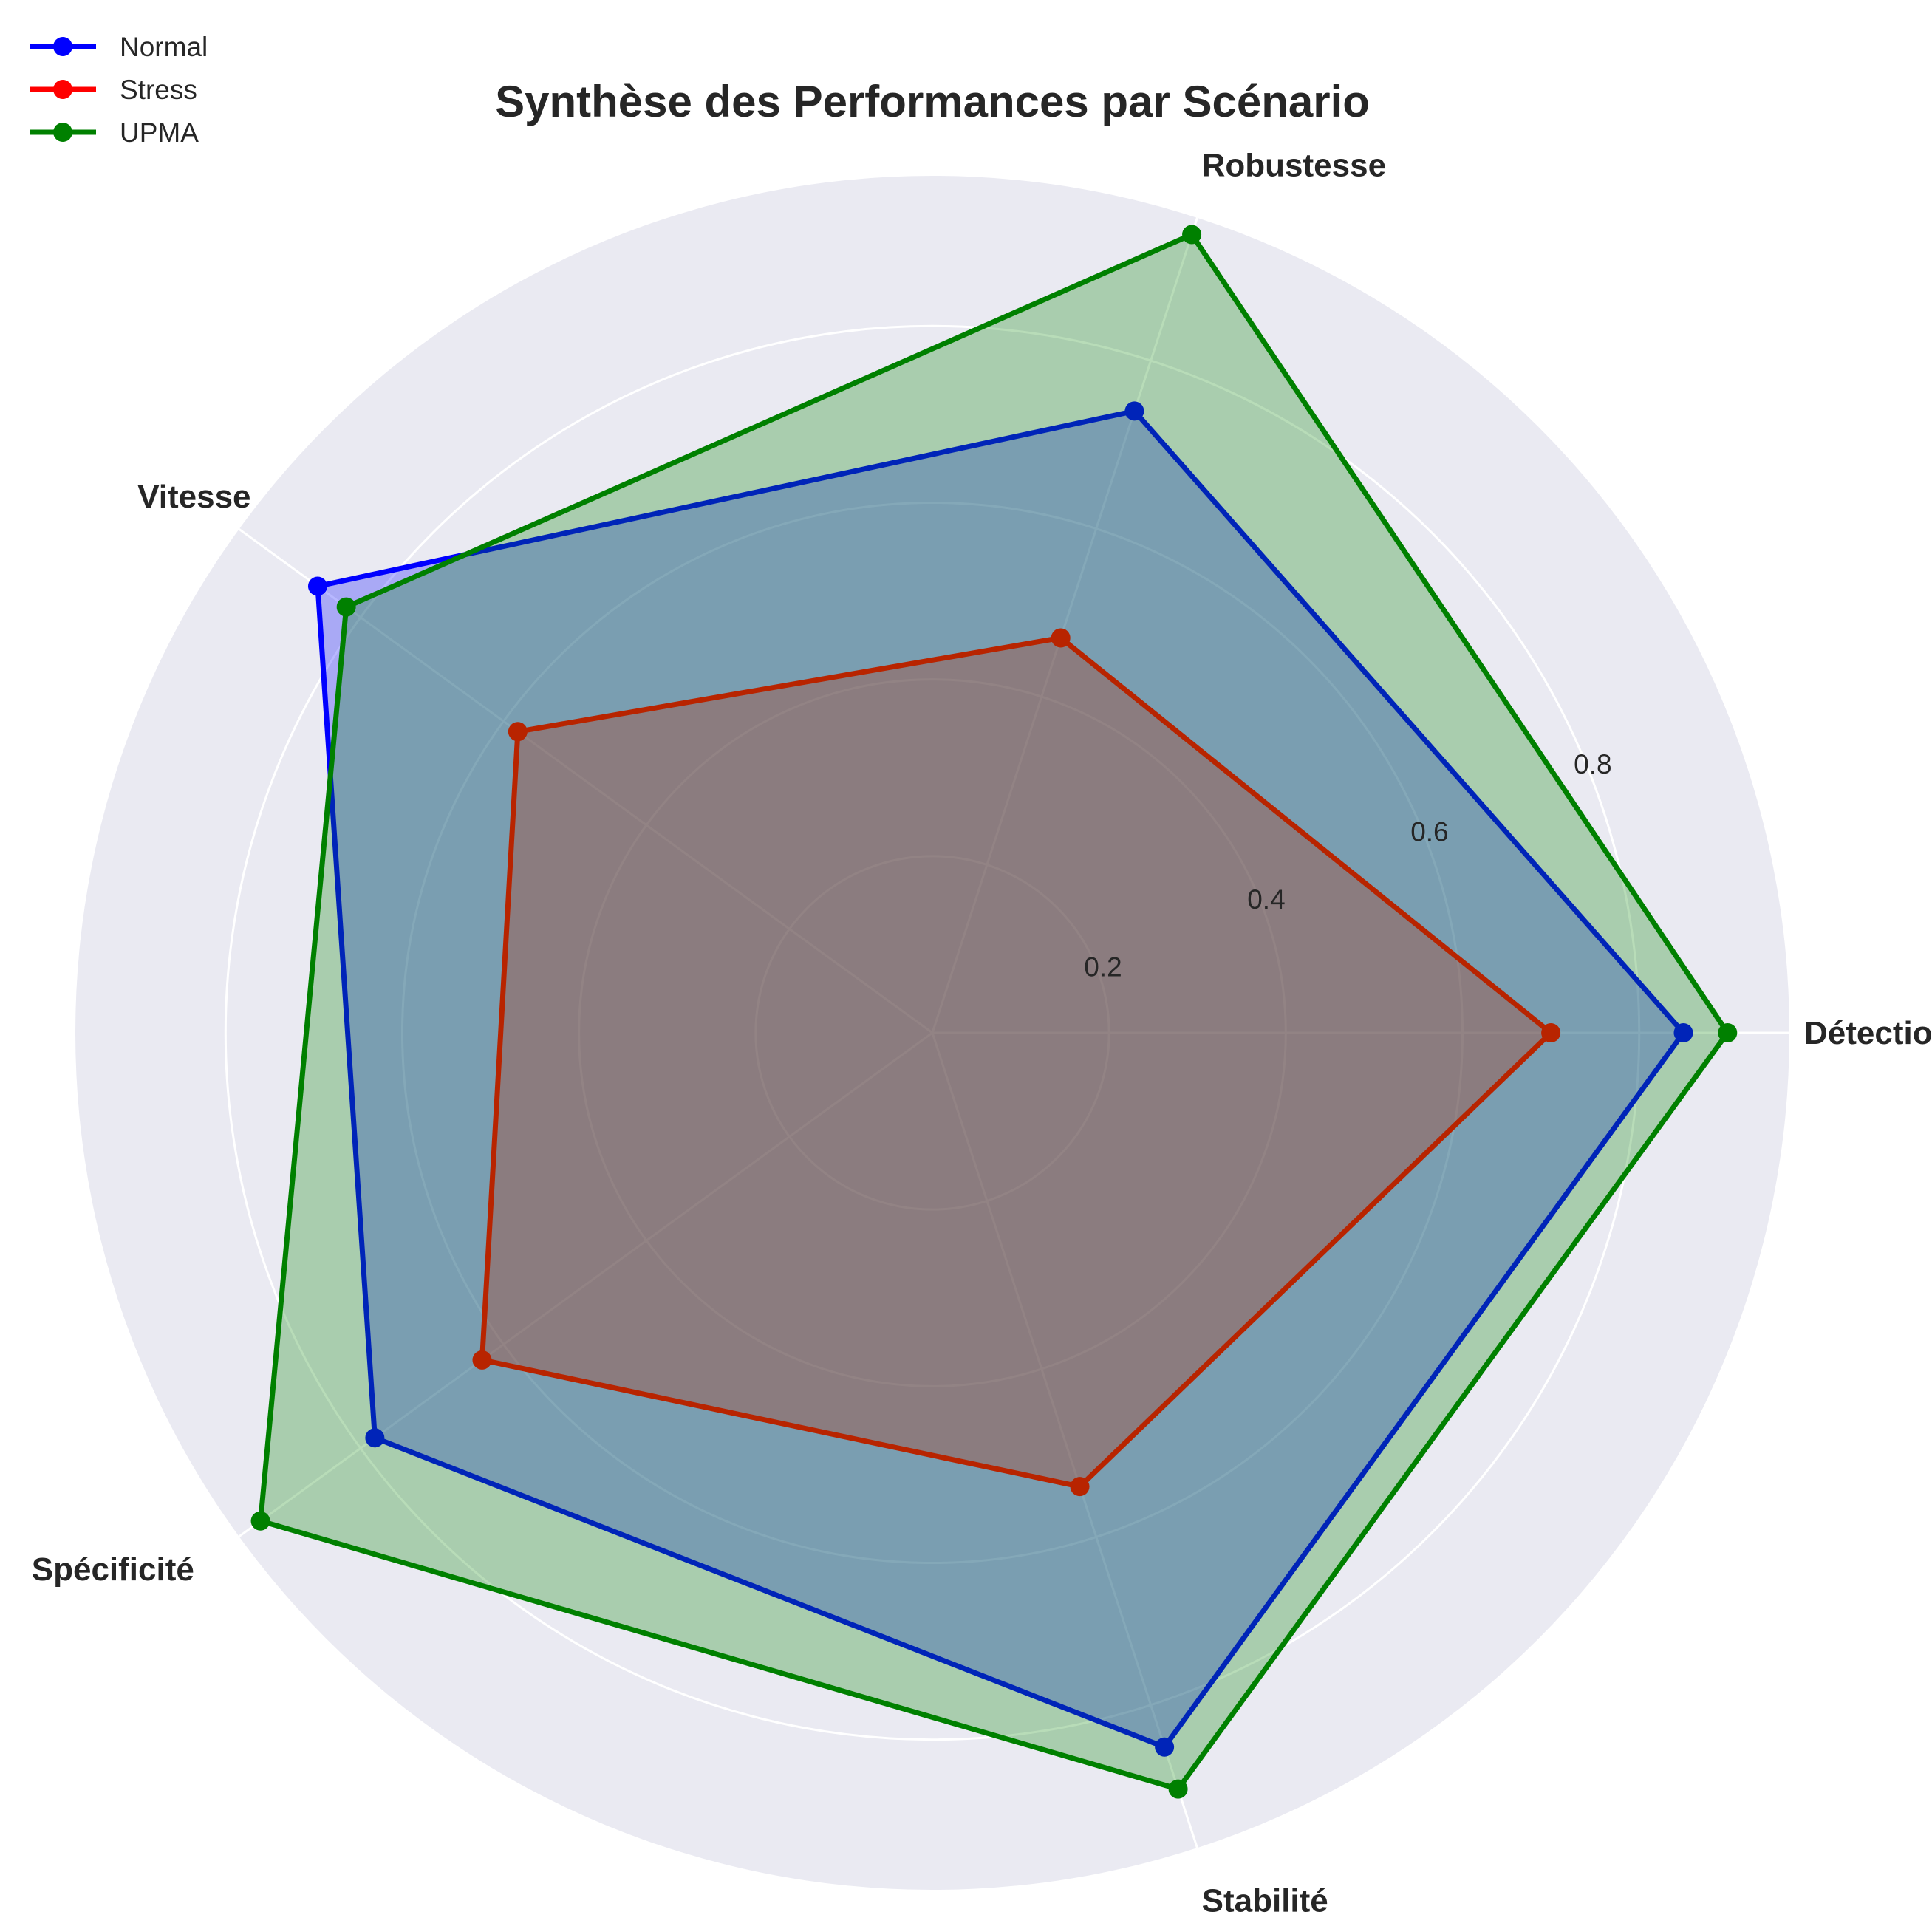 The height and width of the screenshot is (1926, 1932). Describe the element at coordinates (113, 1570) in the screenshot. I see `category-label: Spécificité` at that location.